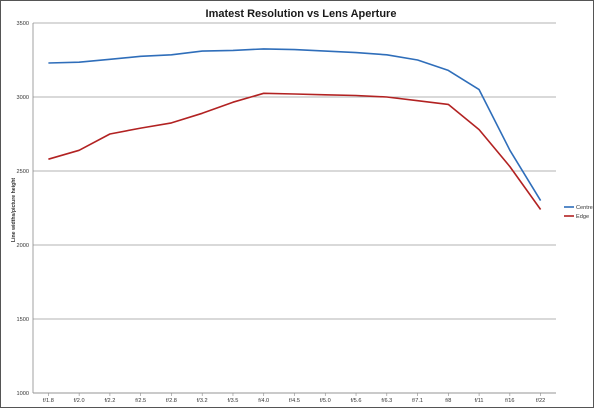 The width and height of the screenshot is (594, 408). I want to click on x-tick-label-f-3-2: f/3.2, so click(202, 401).